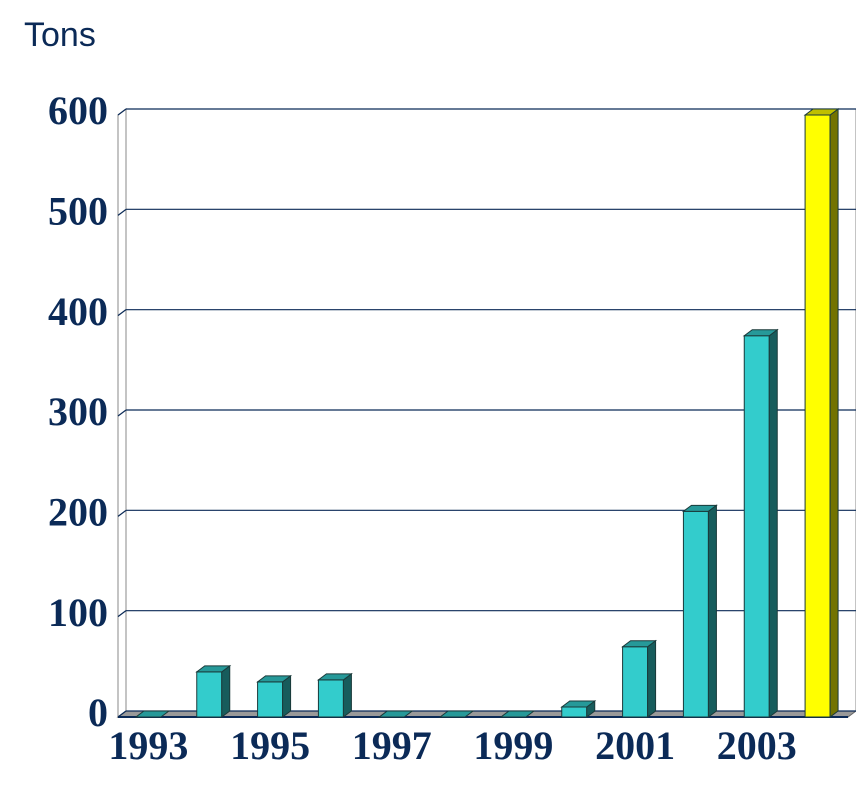 The width and height of the screenshot is (856, 794). What do you see at coordinates (78, 311) in the screenshot?
I see `y-tick-label: 400` at bounding box center [78, 311].